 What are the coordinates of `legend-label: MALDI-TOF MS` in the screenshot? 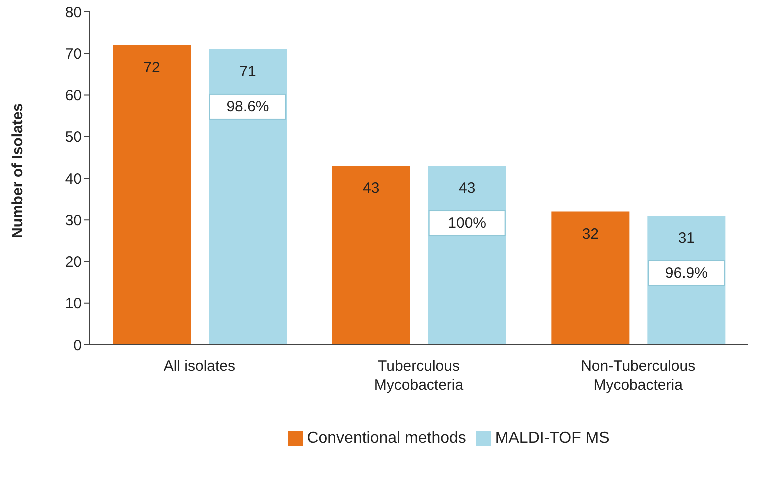 It's located at (552, 438).